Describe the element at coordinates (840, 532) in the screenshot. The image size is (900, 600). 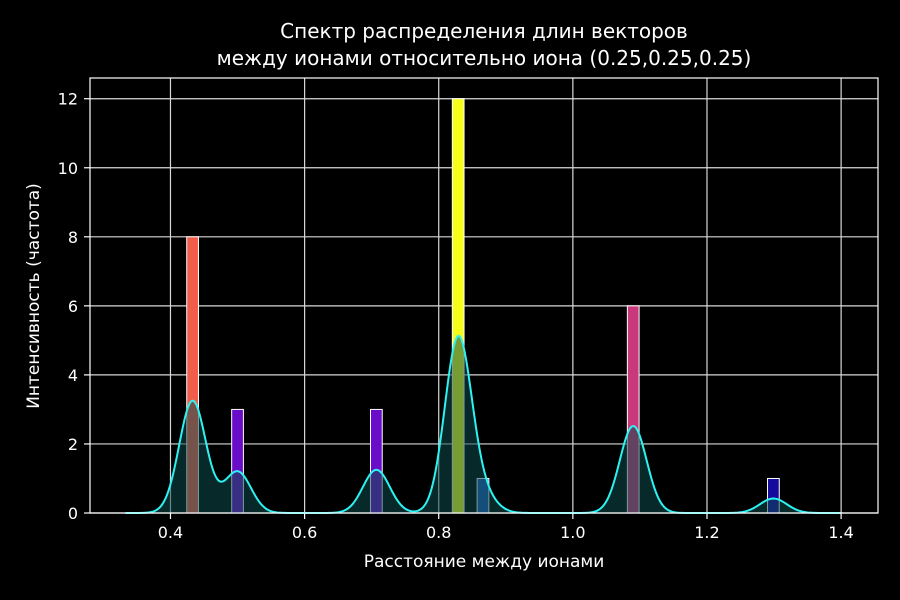
I see `x-tick-label: 1.4` at that location.